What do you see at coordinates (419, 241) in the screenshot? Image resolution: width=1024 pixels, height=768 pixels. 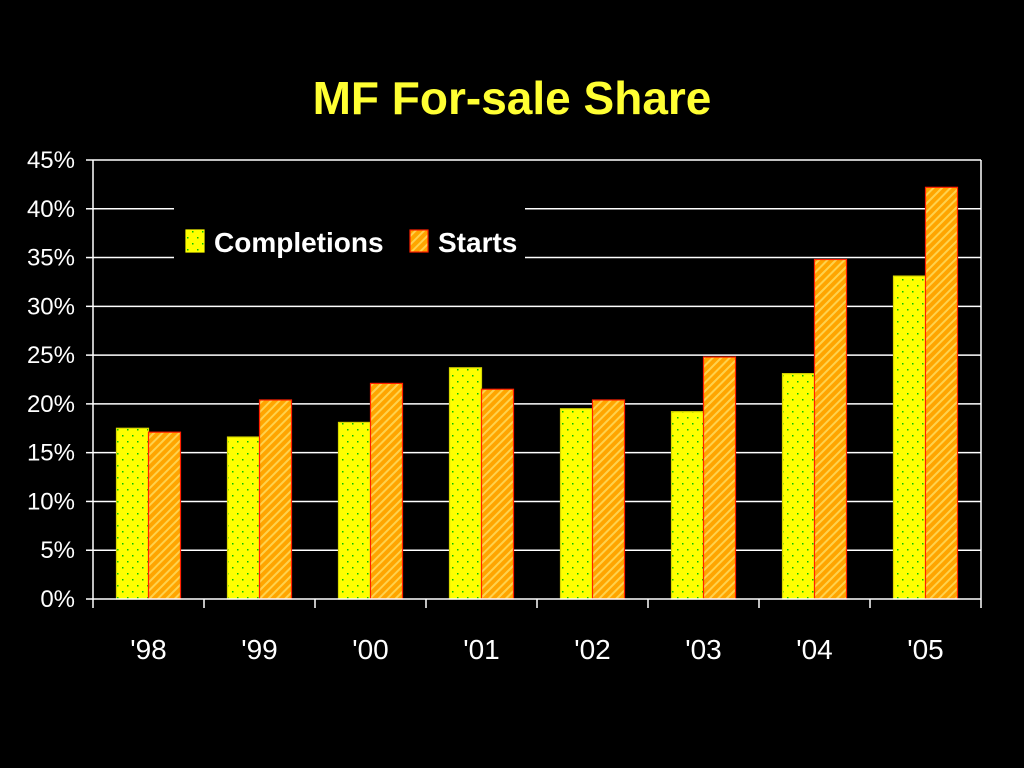 I see `legend-swatch-starts` at bounding box center [419, 241].